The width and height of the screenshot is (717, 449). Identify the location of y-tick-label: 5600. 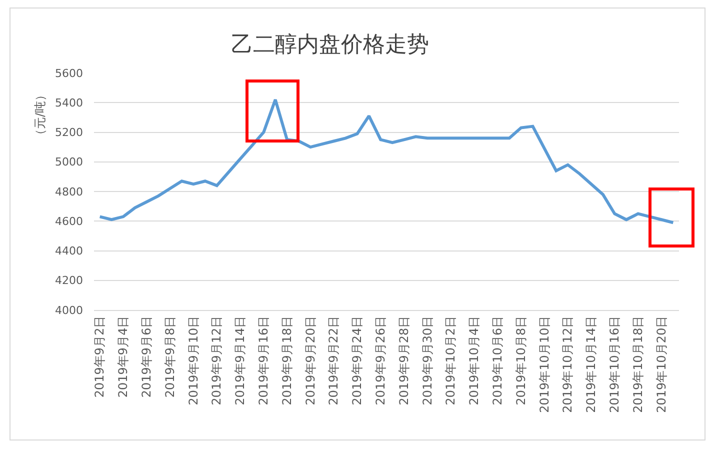
(69, 73).